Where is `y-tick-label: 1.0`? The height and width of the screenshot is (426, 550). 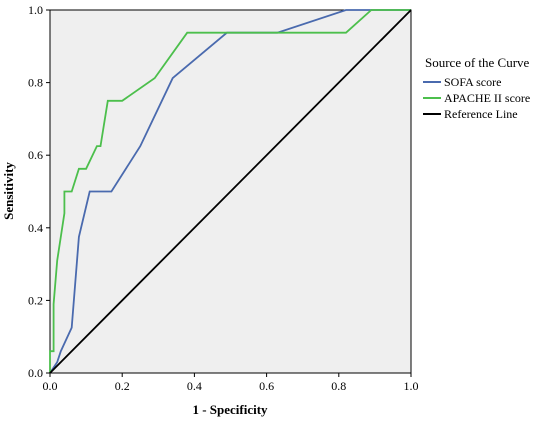
y-tick-label: 1.0 is located at coordinates (35, 10).